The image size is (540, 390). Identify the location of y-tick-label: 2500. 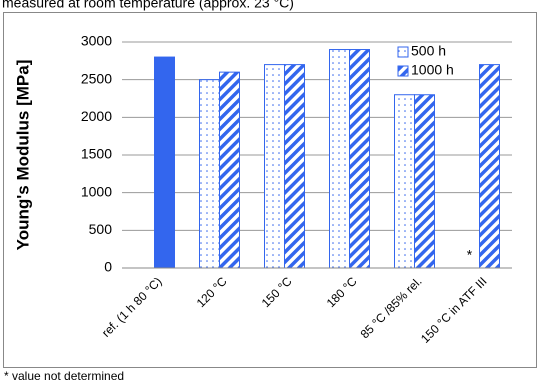
(96, 78).